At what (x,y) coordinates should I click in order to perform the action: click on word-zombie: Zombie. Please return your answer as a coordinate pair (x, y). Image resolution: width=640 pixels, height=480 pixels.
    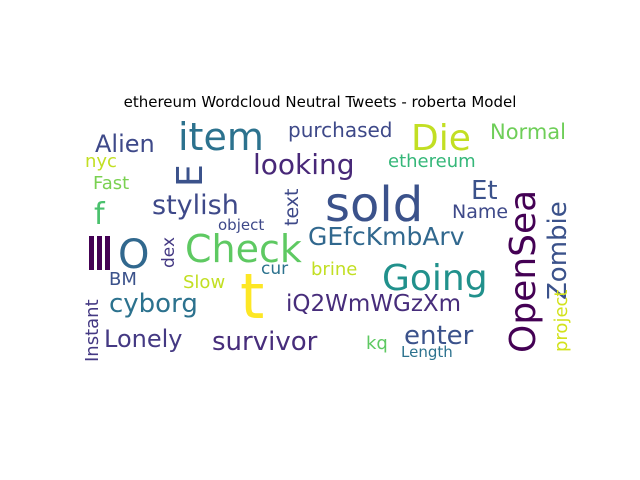
    Looking at the image, I should click on (558, 250).